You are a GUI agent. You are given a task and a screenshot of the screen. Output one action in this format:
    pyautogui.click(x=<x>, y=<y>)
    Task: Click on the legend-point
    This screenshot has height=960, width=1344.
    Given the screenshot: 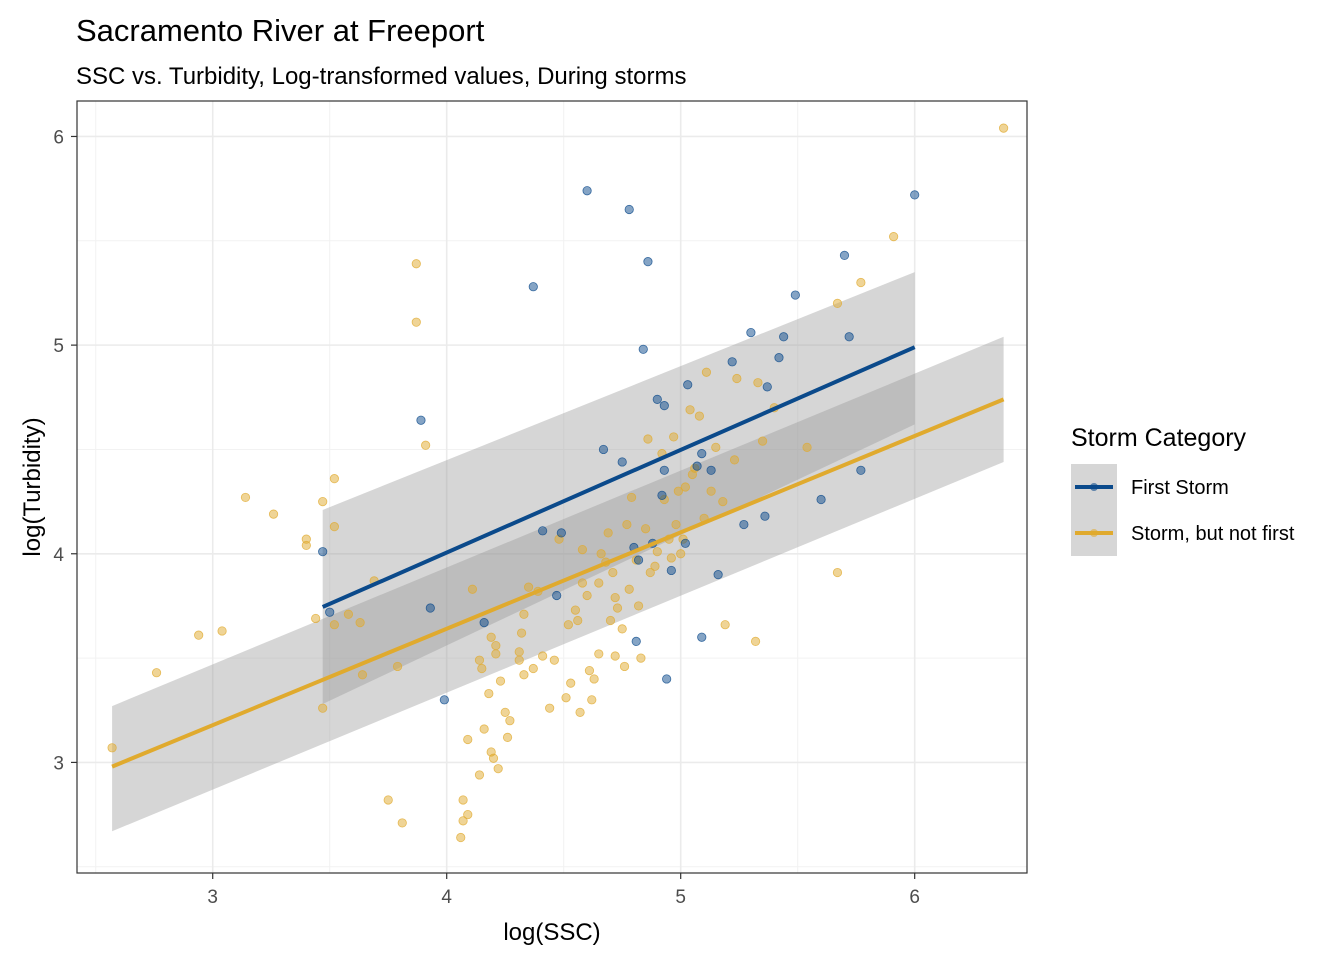 What is the action you would take?
    pyautogui.click(x=1094, y=487)
    